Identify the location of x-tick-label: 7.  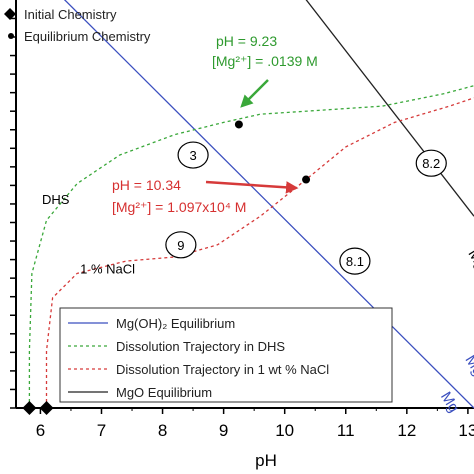
(101, 430).